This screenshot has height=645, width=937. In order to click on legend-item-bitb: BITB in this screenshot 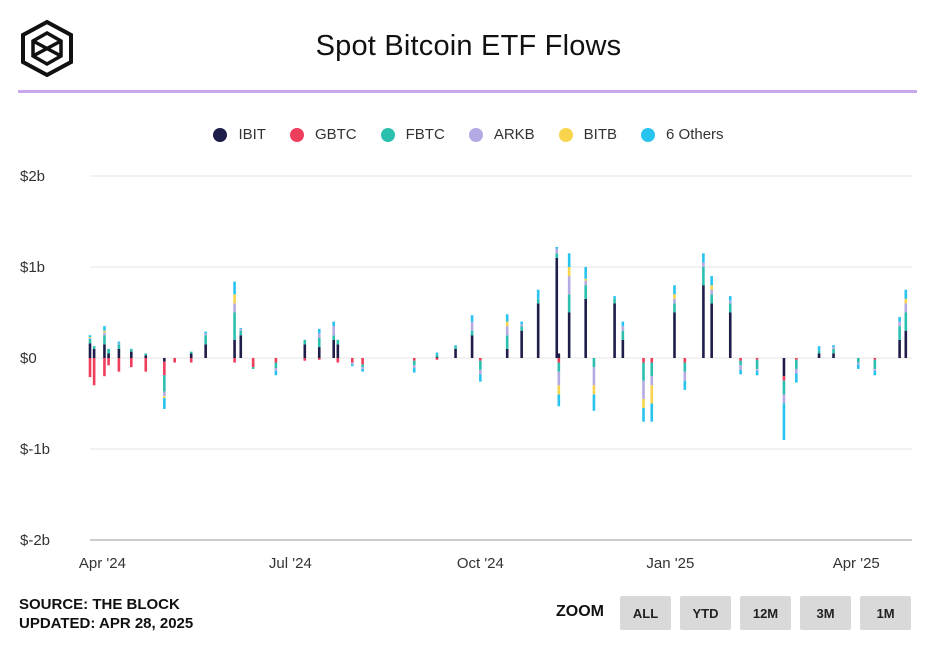, I will do `click(588, 134)`.